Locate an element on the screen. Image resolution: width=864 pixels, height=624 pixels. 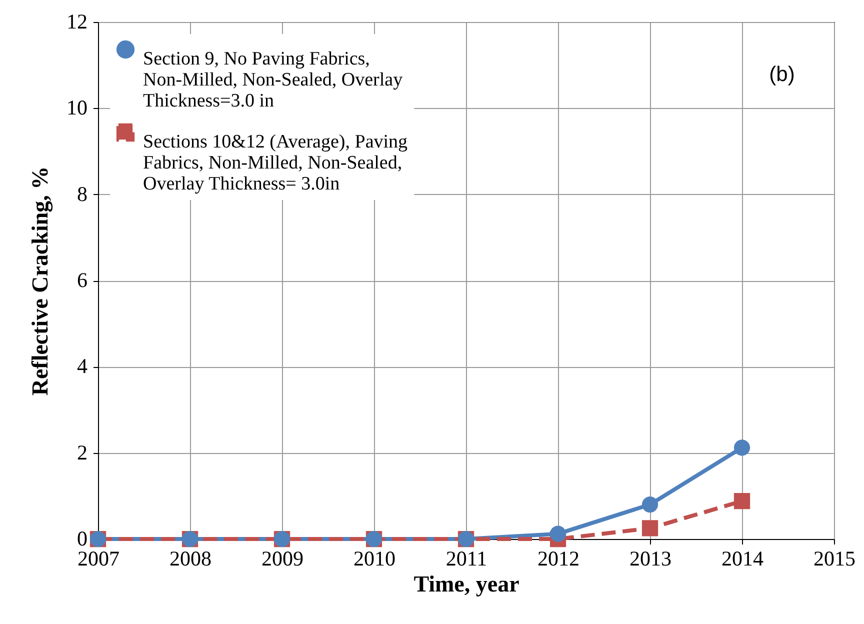
x-tick-label: 2008 is located at coordinates (191, 558).